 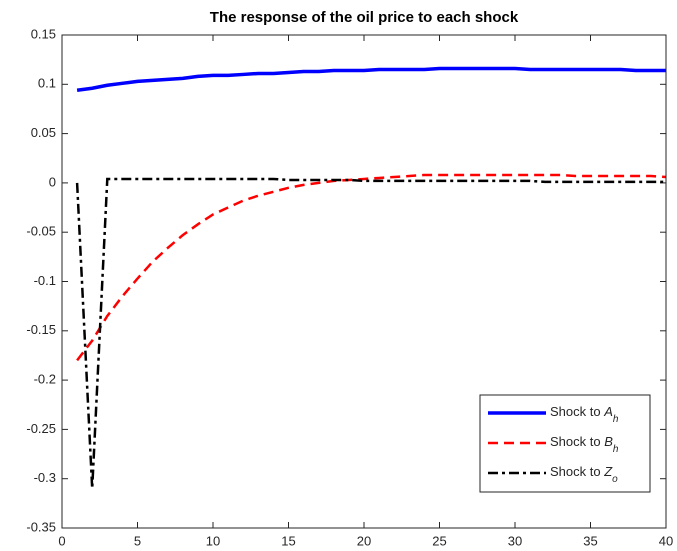 What do you see at coordinates (666, 539) in the screenshot?
I see `x-tick-label: 40` at bounding box center [666, 539].